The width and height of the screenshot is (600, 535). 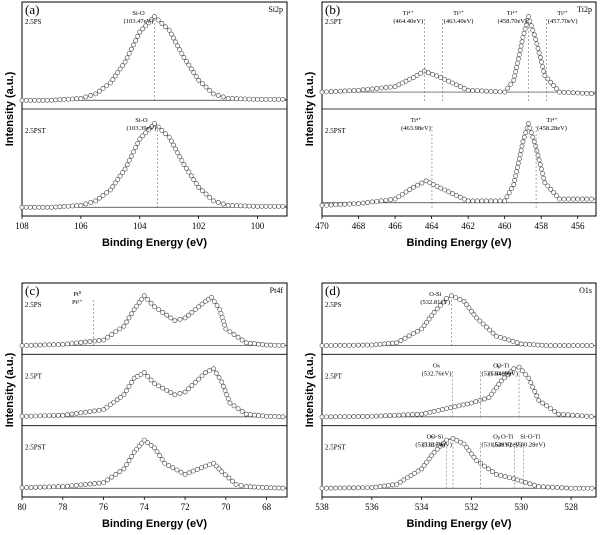 What do you see at coordinates (138, 13) in the screenshot?
I see `peak-label: Si-O` at bounding box center [138, 13].